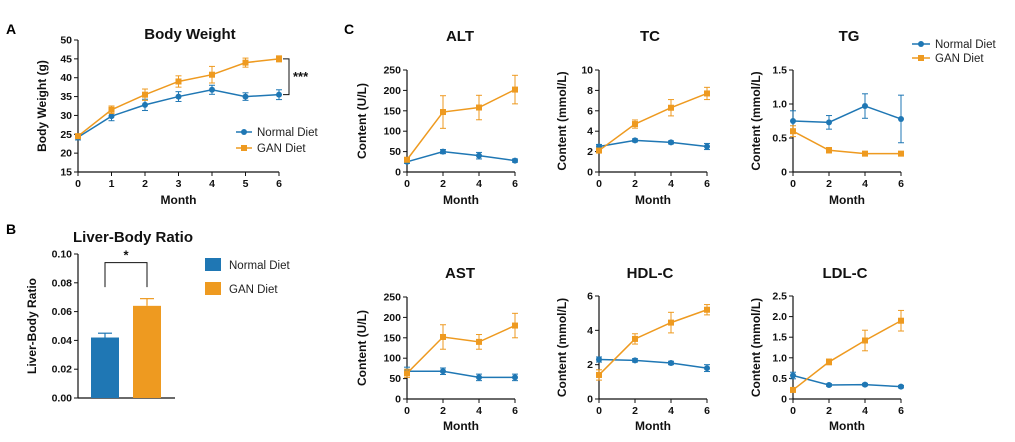 This screenshot has width=1015, height=442. What do you see at coordinates (395, 152) in the screenshot?
I see `y-tick-label: 50` at bounding box center [395, 152].